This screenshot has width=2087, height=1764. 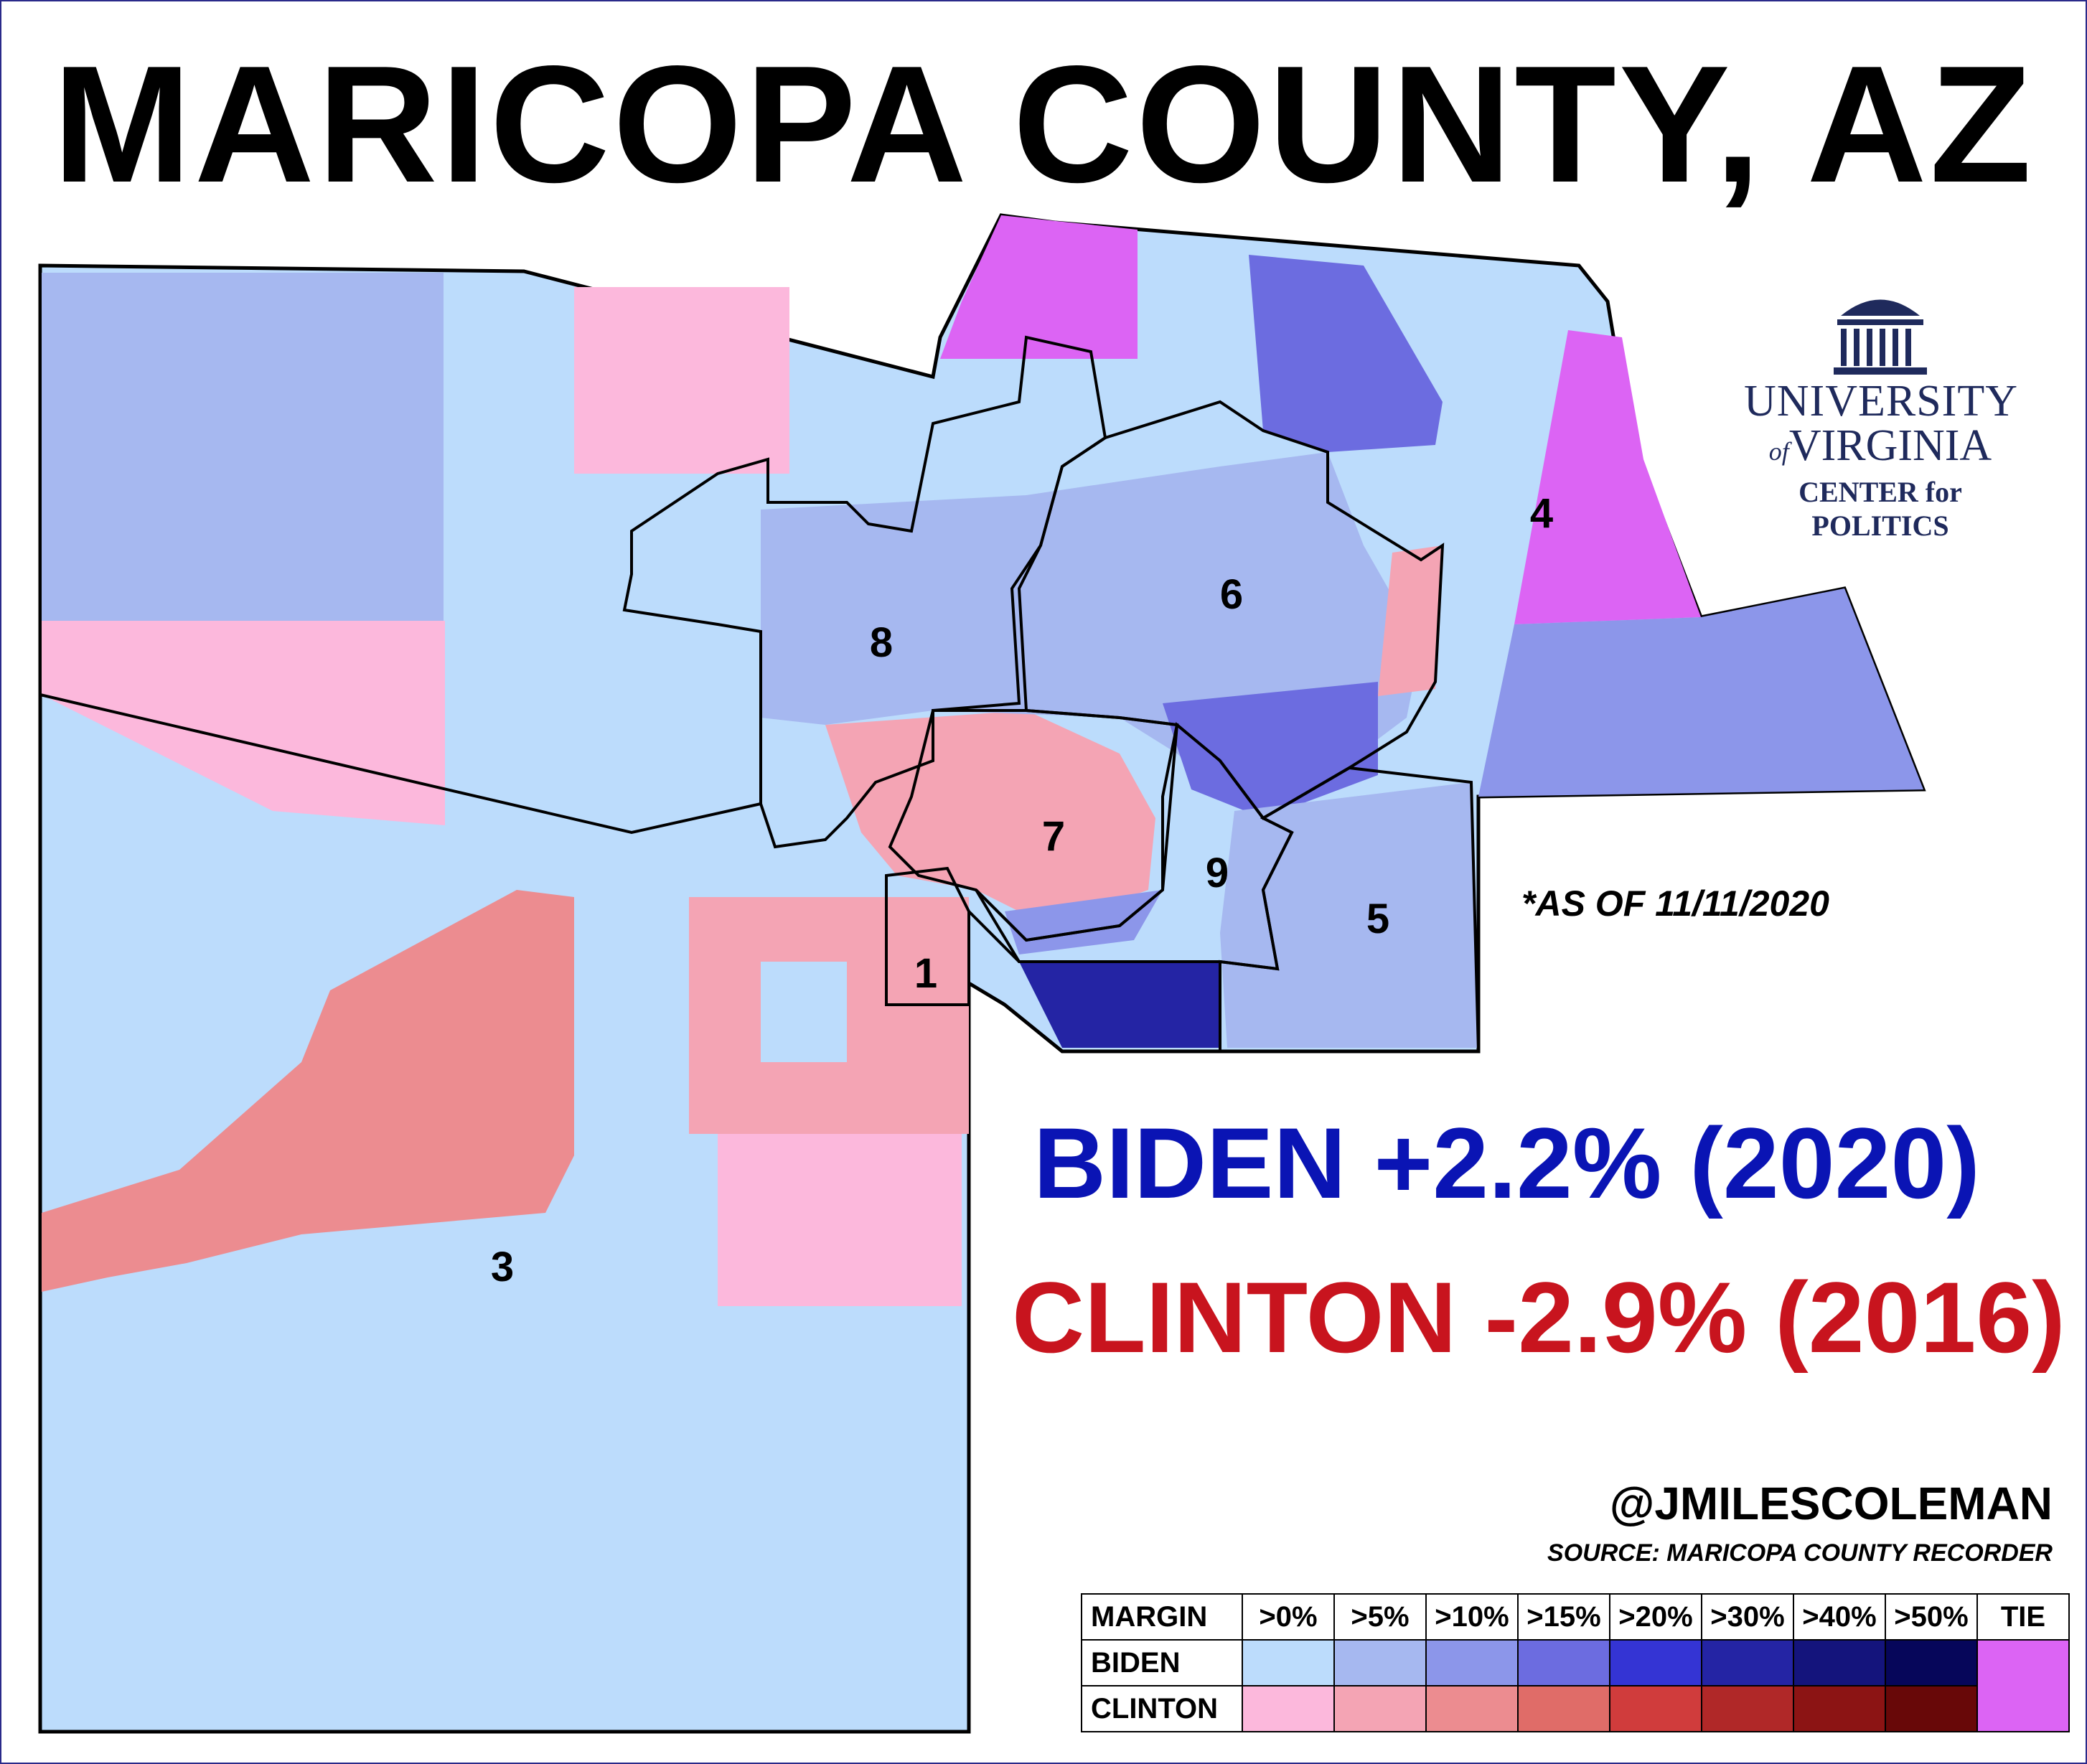 What do you see at coordinates (1747, 1617) in the screenshot?
I see `legend-header-30: >30%` at bounding box center [1747, 1617].